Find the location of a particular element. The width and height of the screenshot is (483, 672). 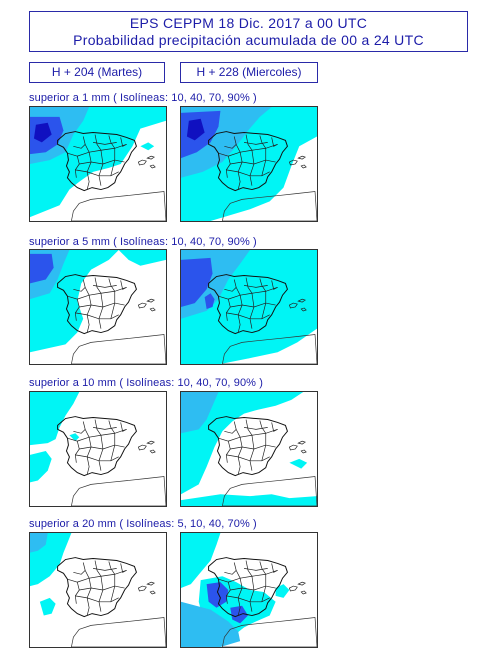

map-panel-20mm-h204 is located at coordinates (98, 590).